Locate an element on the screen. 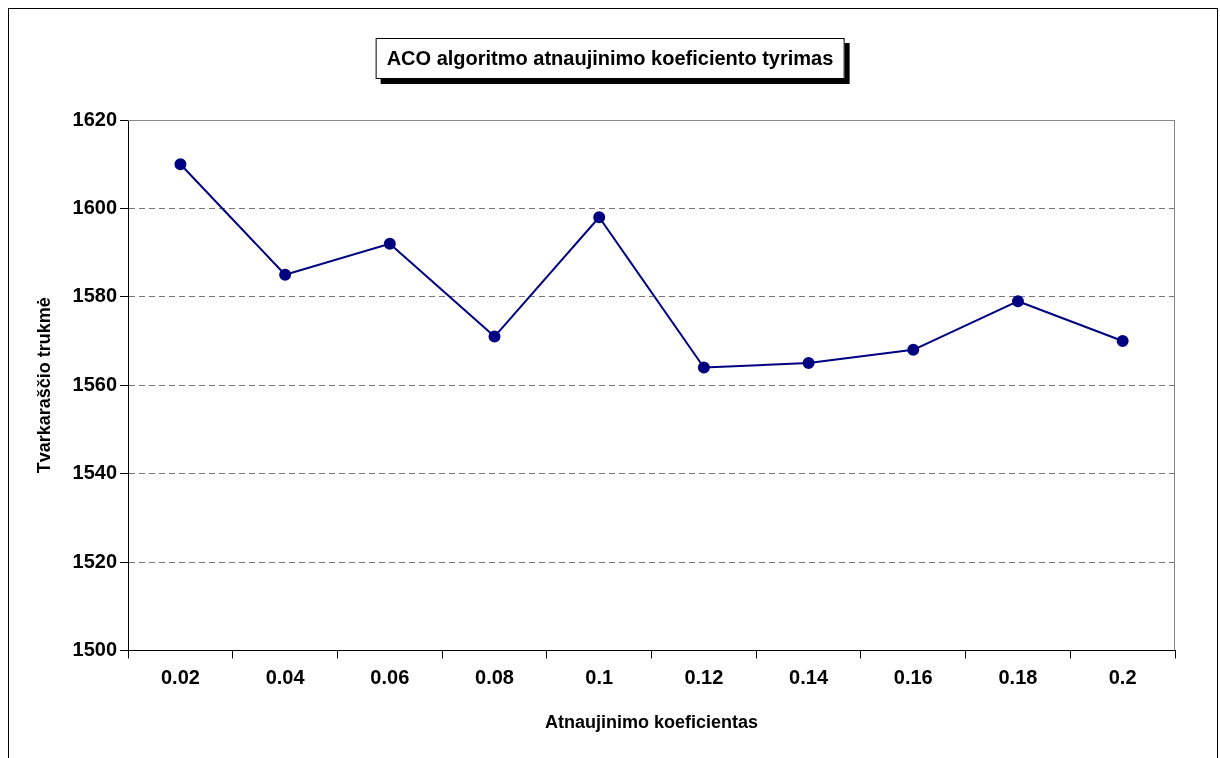  x-tick-label: 0.04 is located at coordinates (285, 676).